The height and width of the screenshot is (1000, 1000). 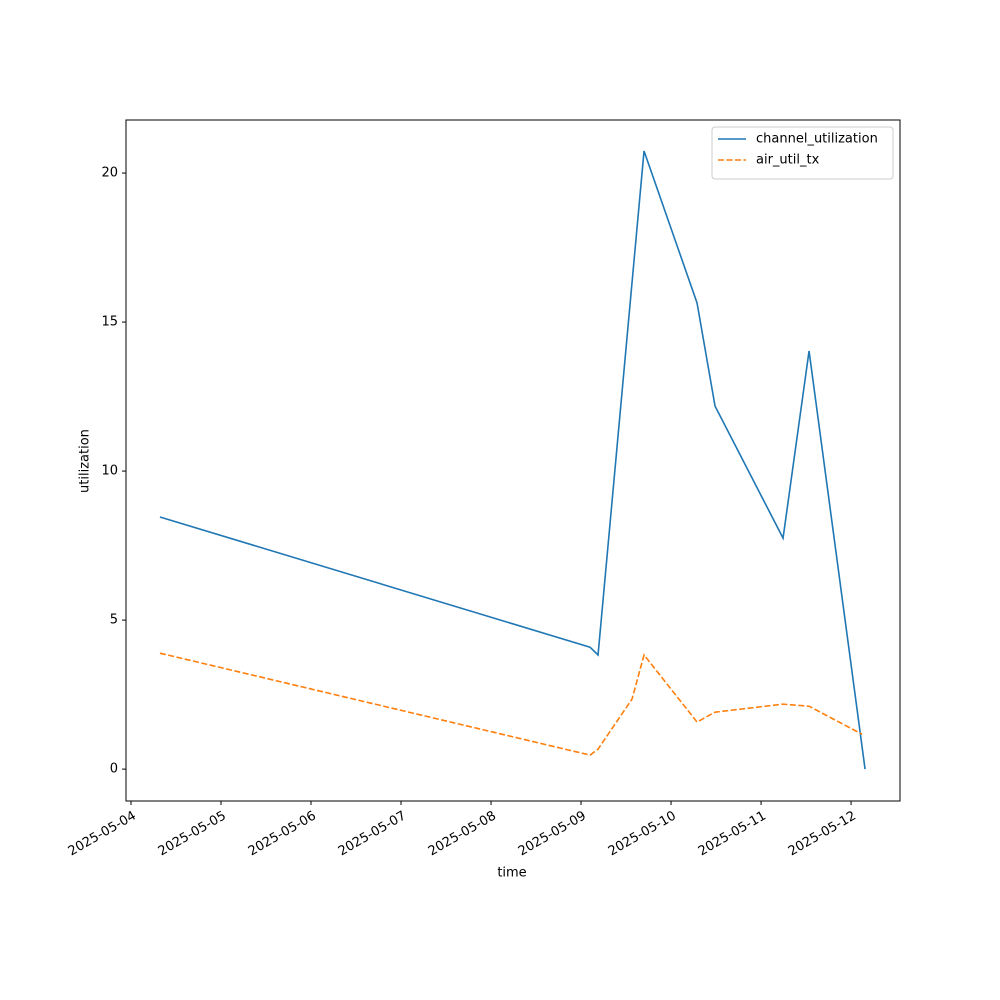 I want to click on legend-label: channel_utilization, so click(x=817, y=139).